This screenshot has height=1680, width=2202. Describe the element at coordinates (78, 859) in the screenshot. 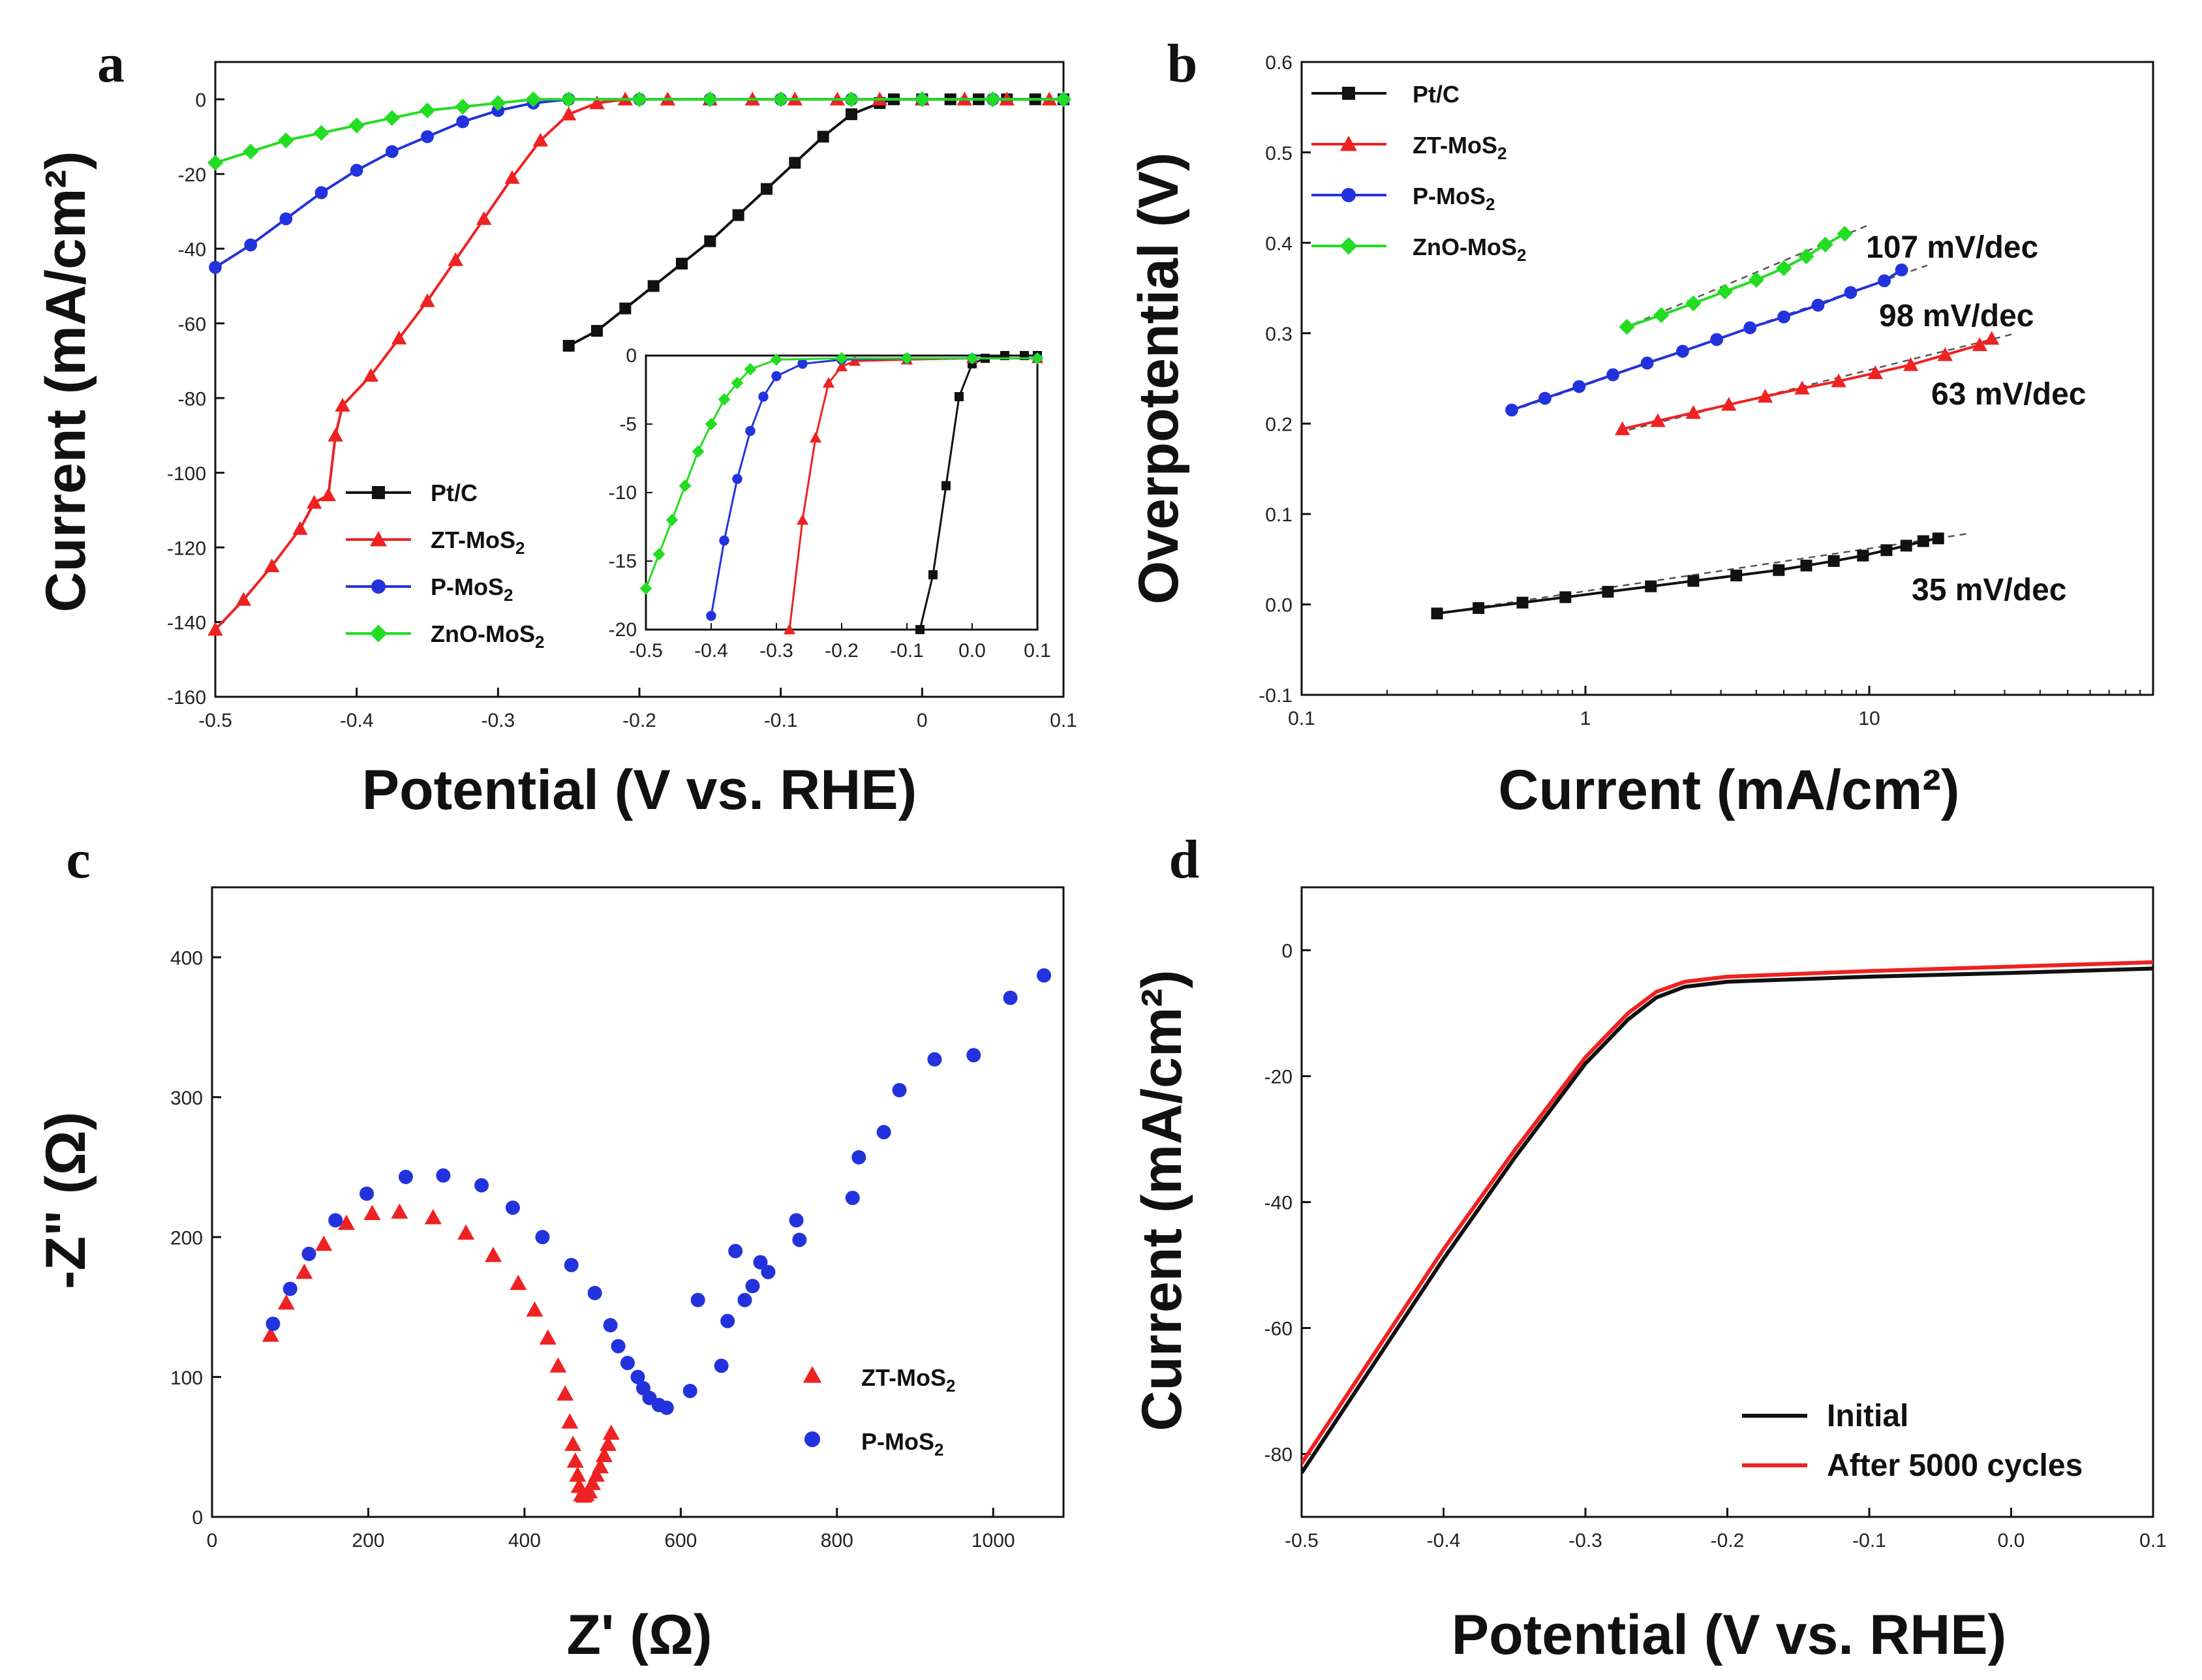

I see `panel-label-c: c` at that location.